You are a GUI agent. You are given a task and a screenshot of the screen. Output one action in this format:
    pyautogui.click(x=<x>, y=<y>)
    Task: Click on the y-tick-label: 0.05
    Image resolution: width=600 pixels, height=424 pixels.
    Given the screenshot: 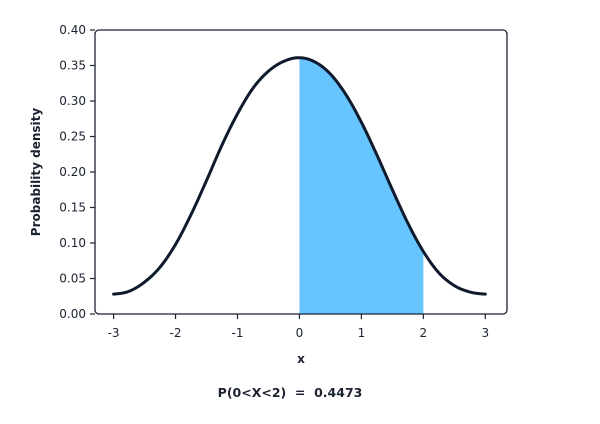 What is the action you would take?
    pyautogui.click(x=72, y=279)
    